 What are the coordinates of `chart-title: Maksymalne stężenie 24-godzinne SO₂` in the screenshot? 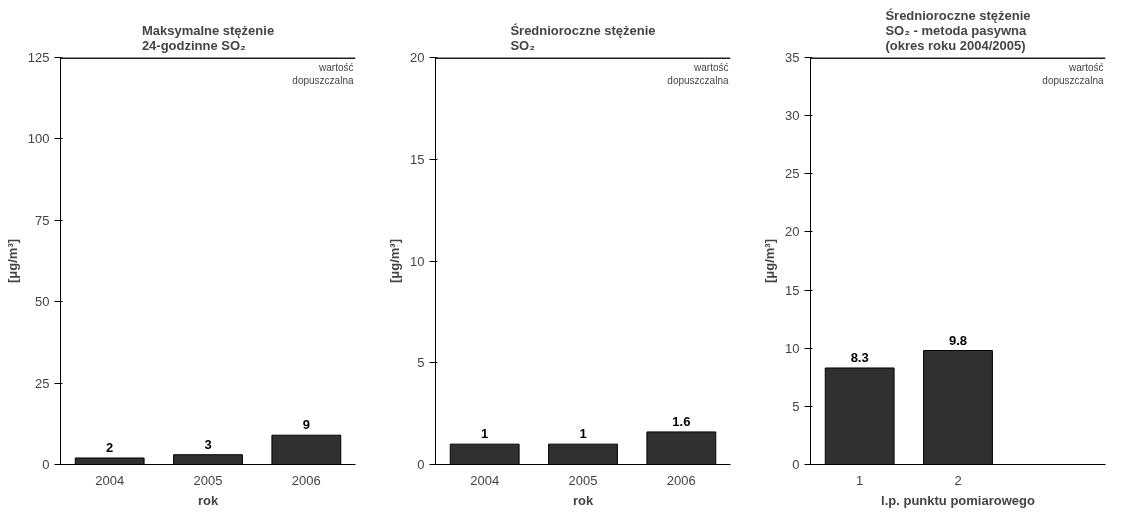 It's located at (208, 37).